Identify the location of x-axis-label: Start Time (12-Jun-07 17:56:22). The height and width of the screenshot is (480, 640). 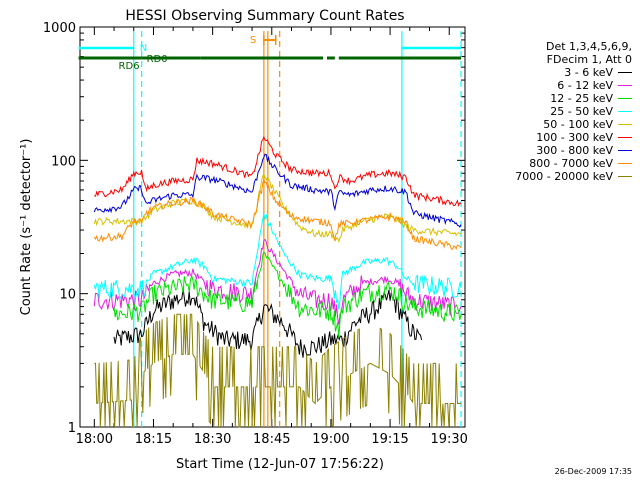
(280, 464).